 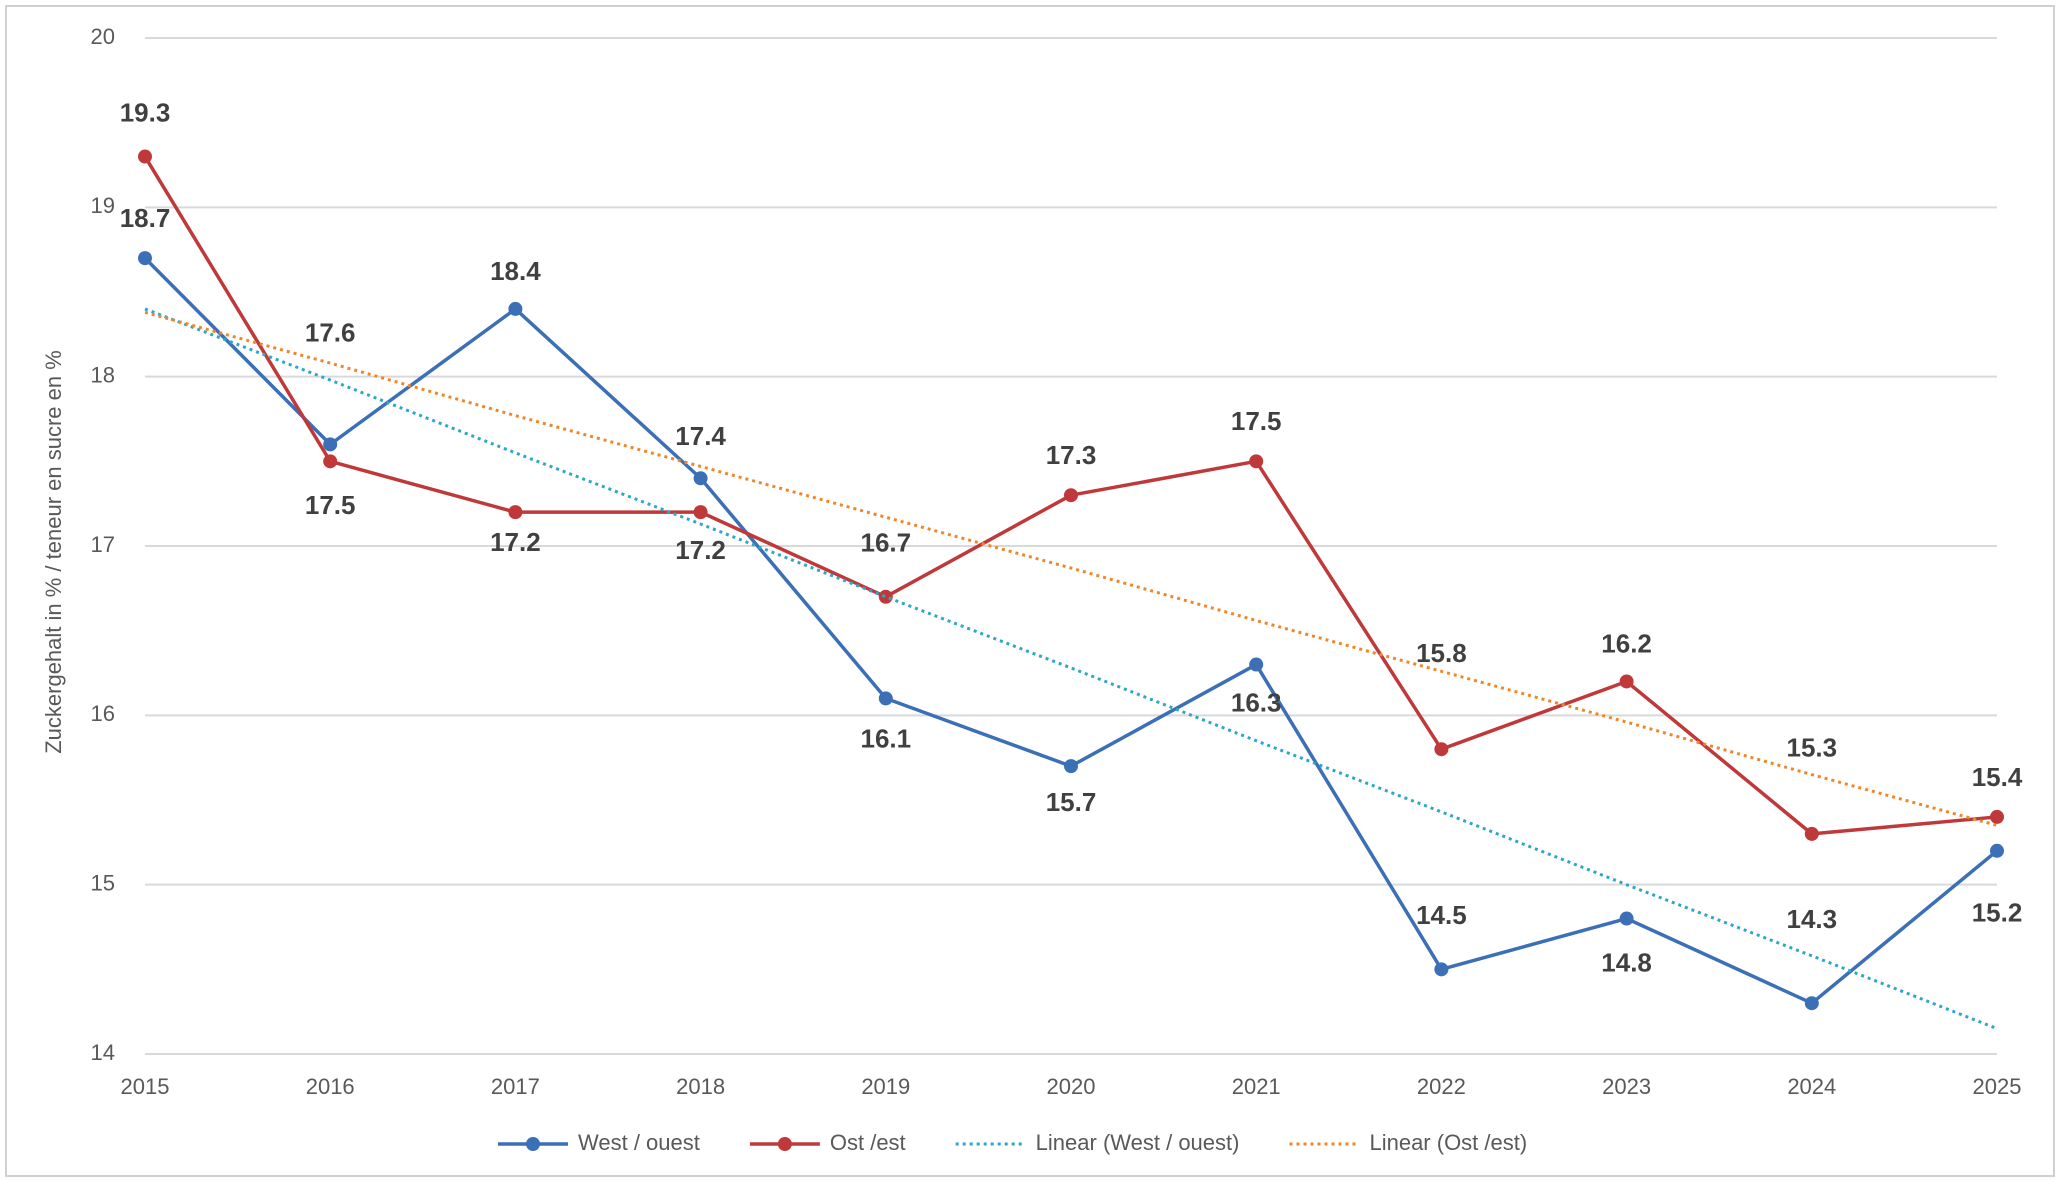 What do you see at coordinates (1448, 1142) in the screenshot?
I see `legend-label: Linear (Ost /est)` at bounding box center [1448, 1142].